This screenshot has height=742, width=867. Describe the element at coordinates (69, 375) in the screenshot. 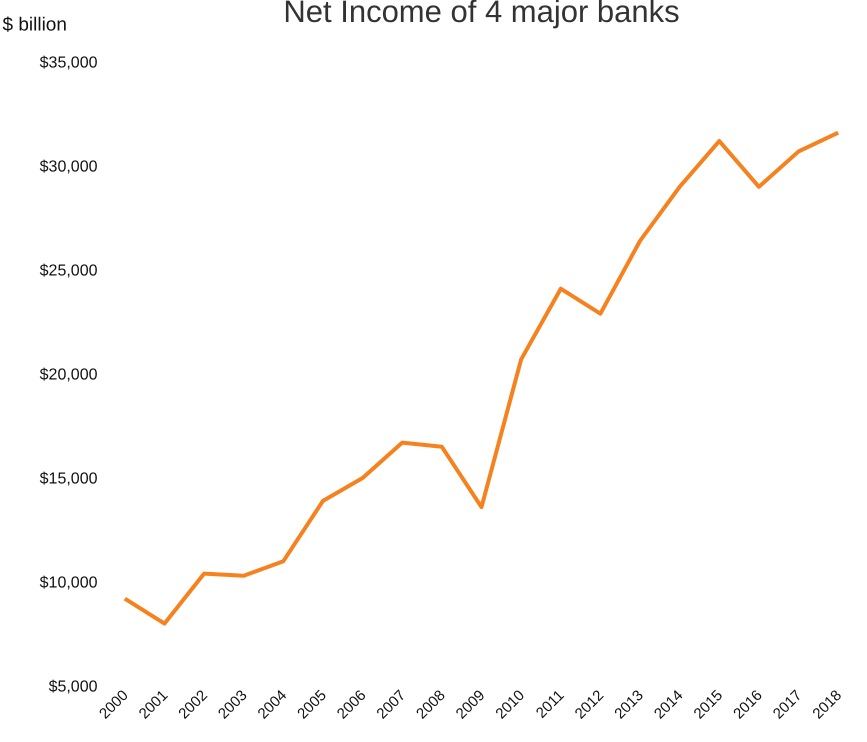

I see `y-tick-label: $20,000` at that location.